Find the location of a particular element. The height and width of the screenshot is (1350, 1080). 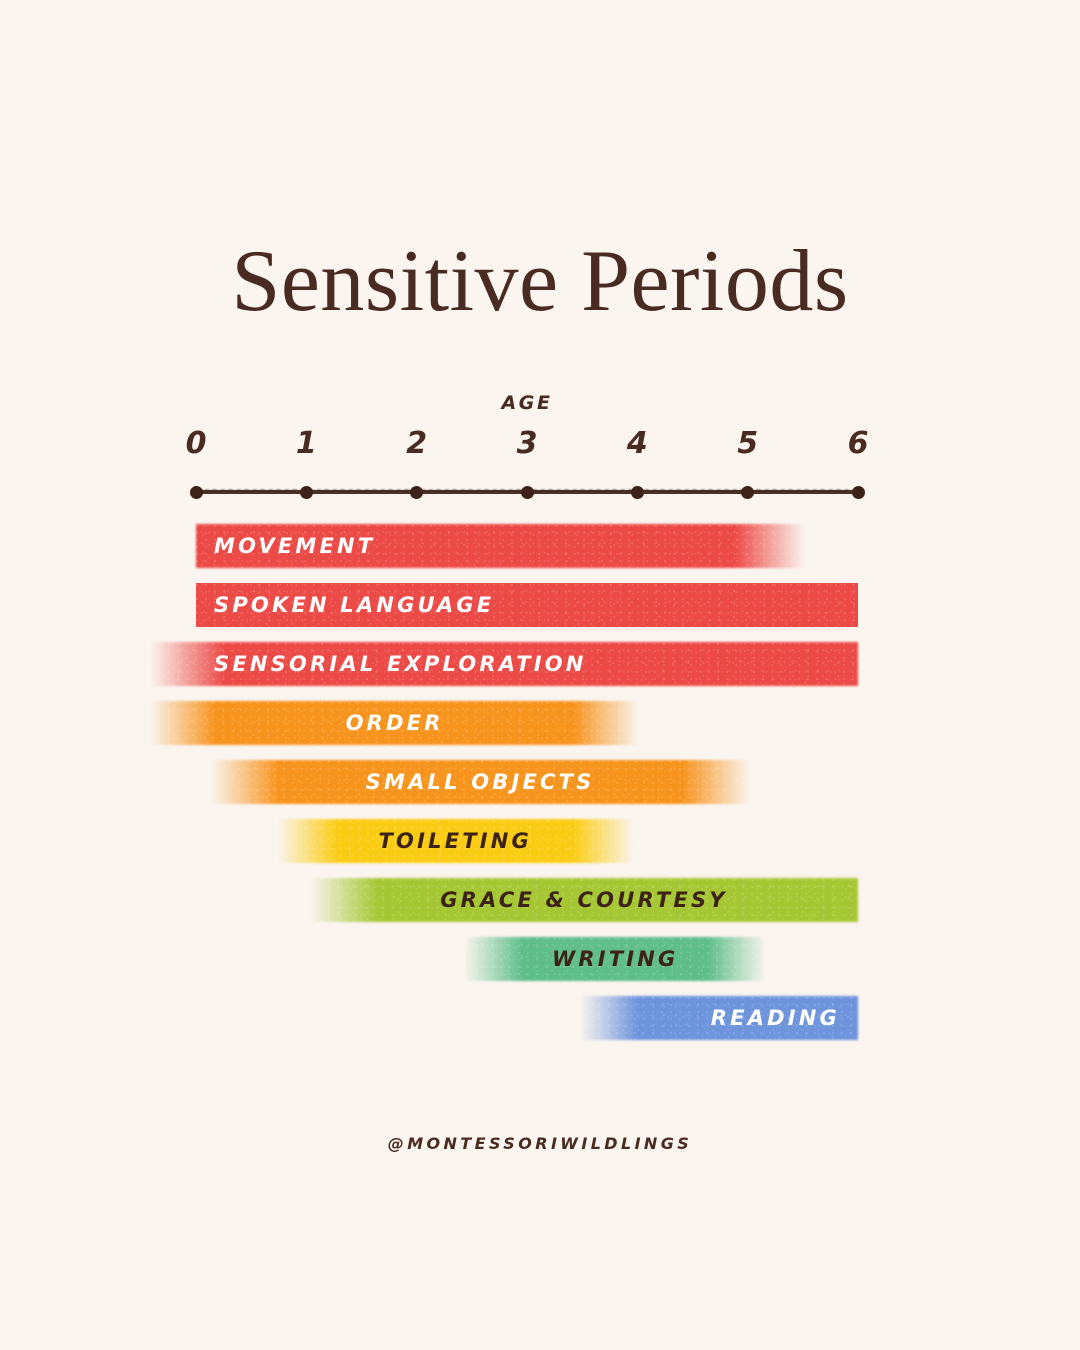

period-bar: TOILETING is located at coordinates (455, 841).